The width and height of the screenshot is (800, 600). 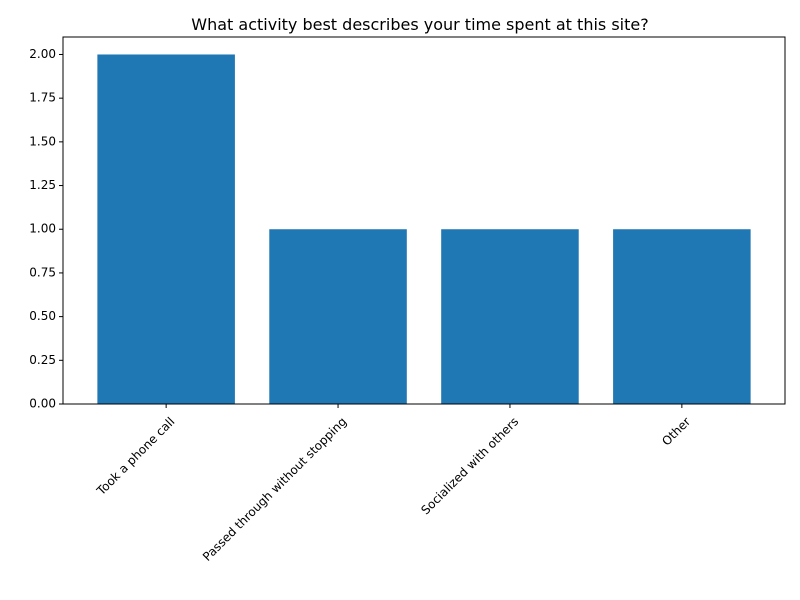 I want to click on y-tick-label: 1.50, so click(x=42, y=141).